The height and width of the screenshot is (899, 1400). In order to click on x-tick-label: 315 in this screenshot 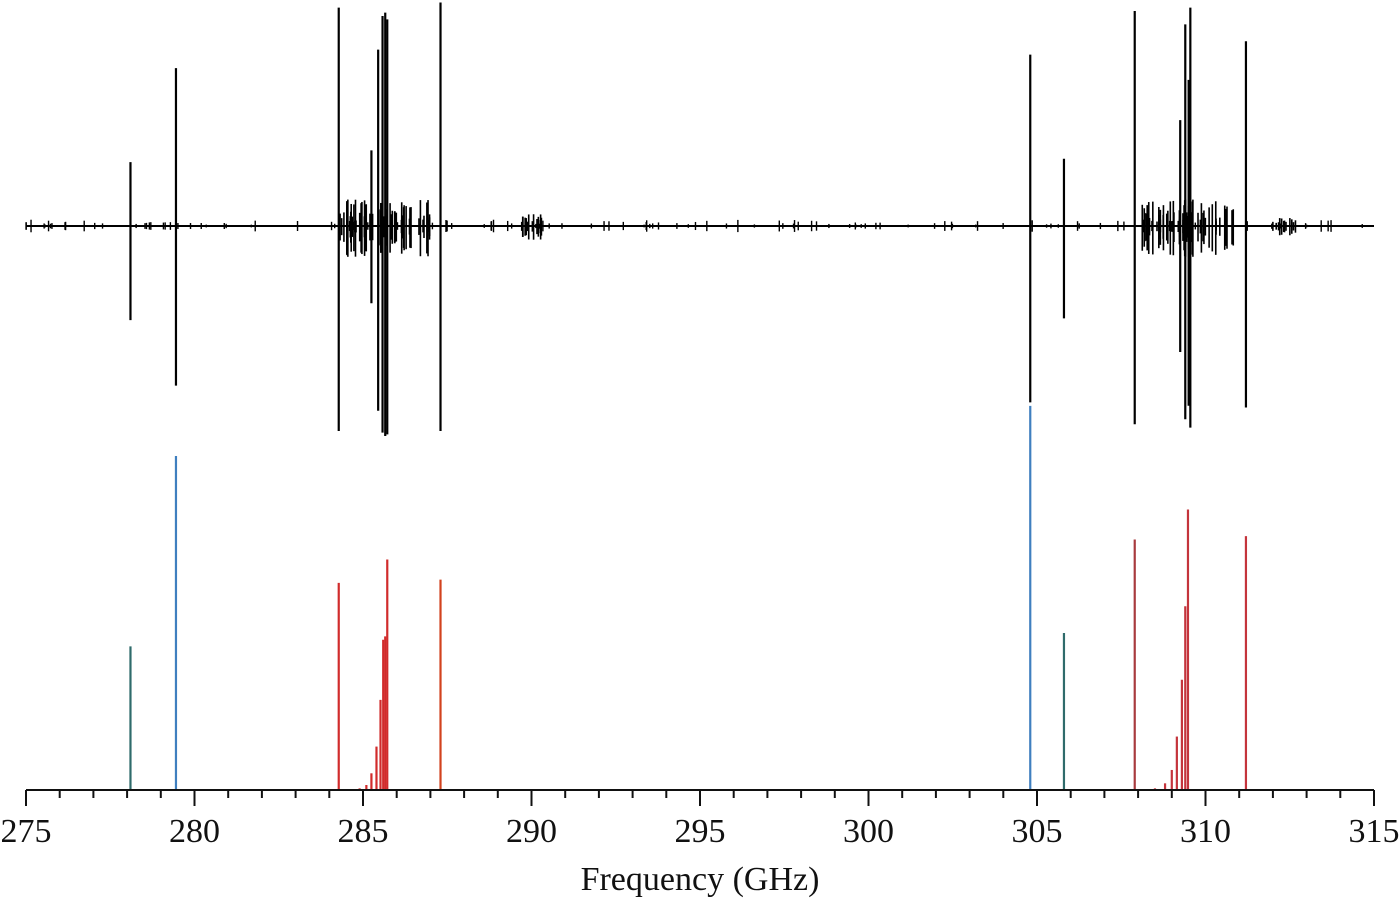, I will do `click(1374, 831)`.